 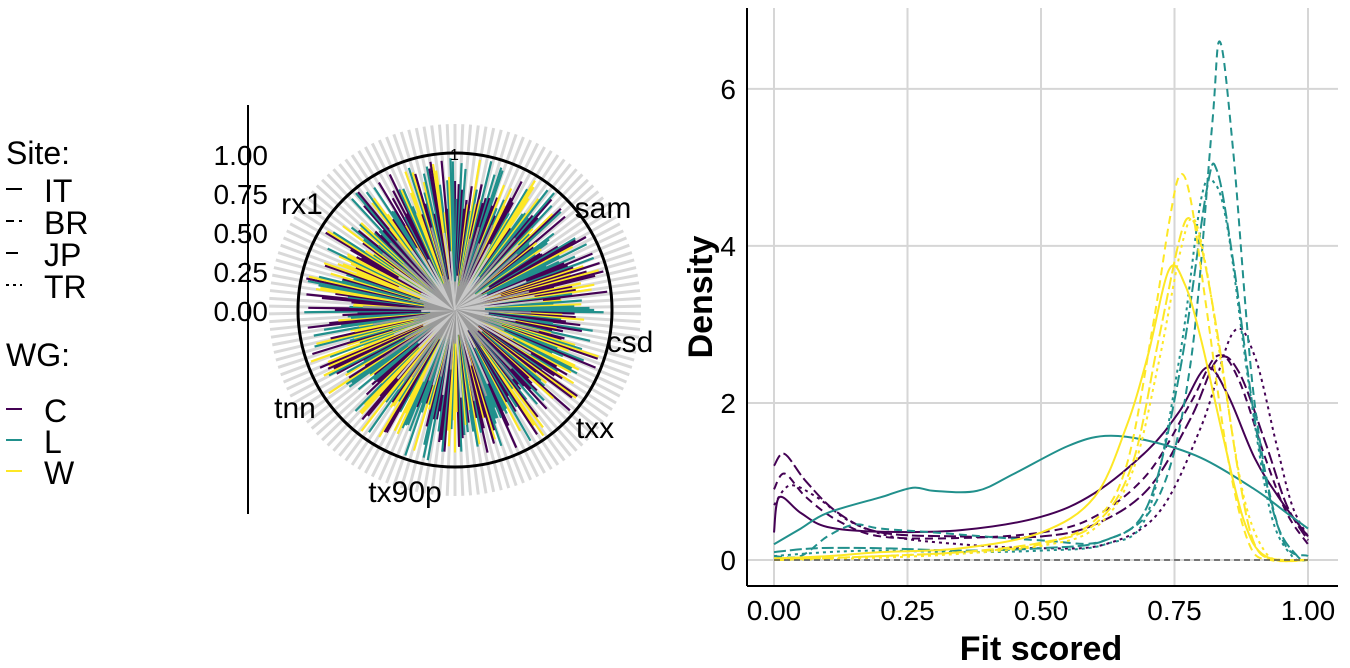 I want to click on x-tick-label: 0.75, so click(x=1174, y=610).